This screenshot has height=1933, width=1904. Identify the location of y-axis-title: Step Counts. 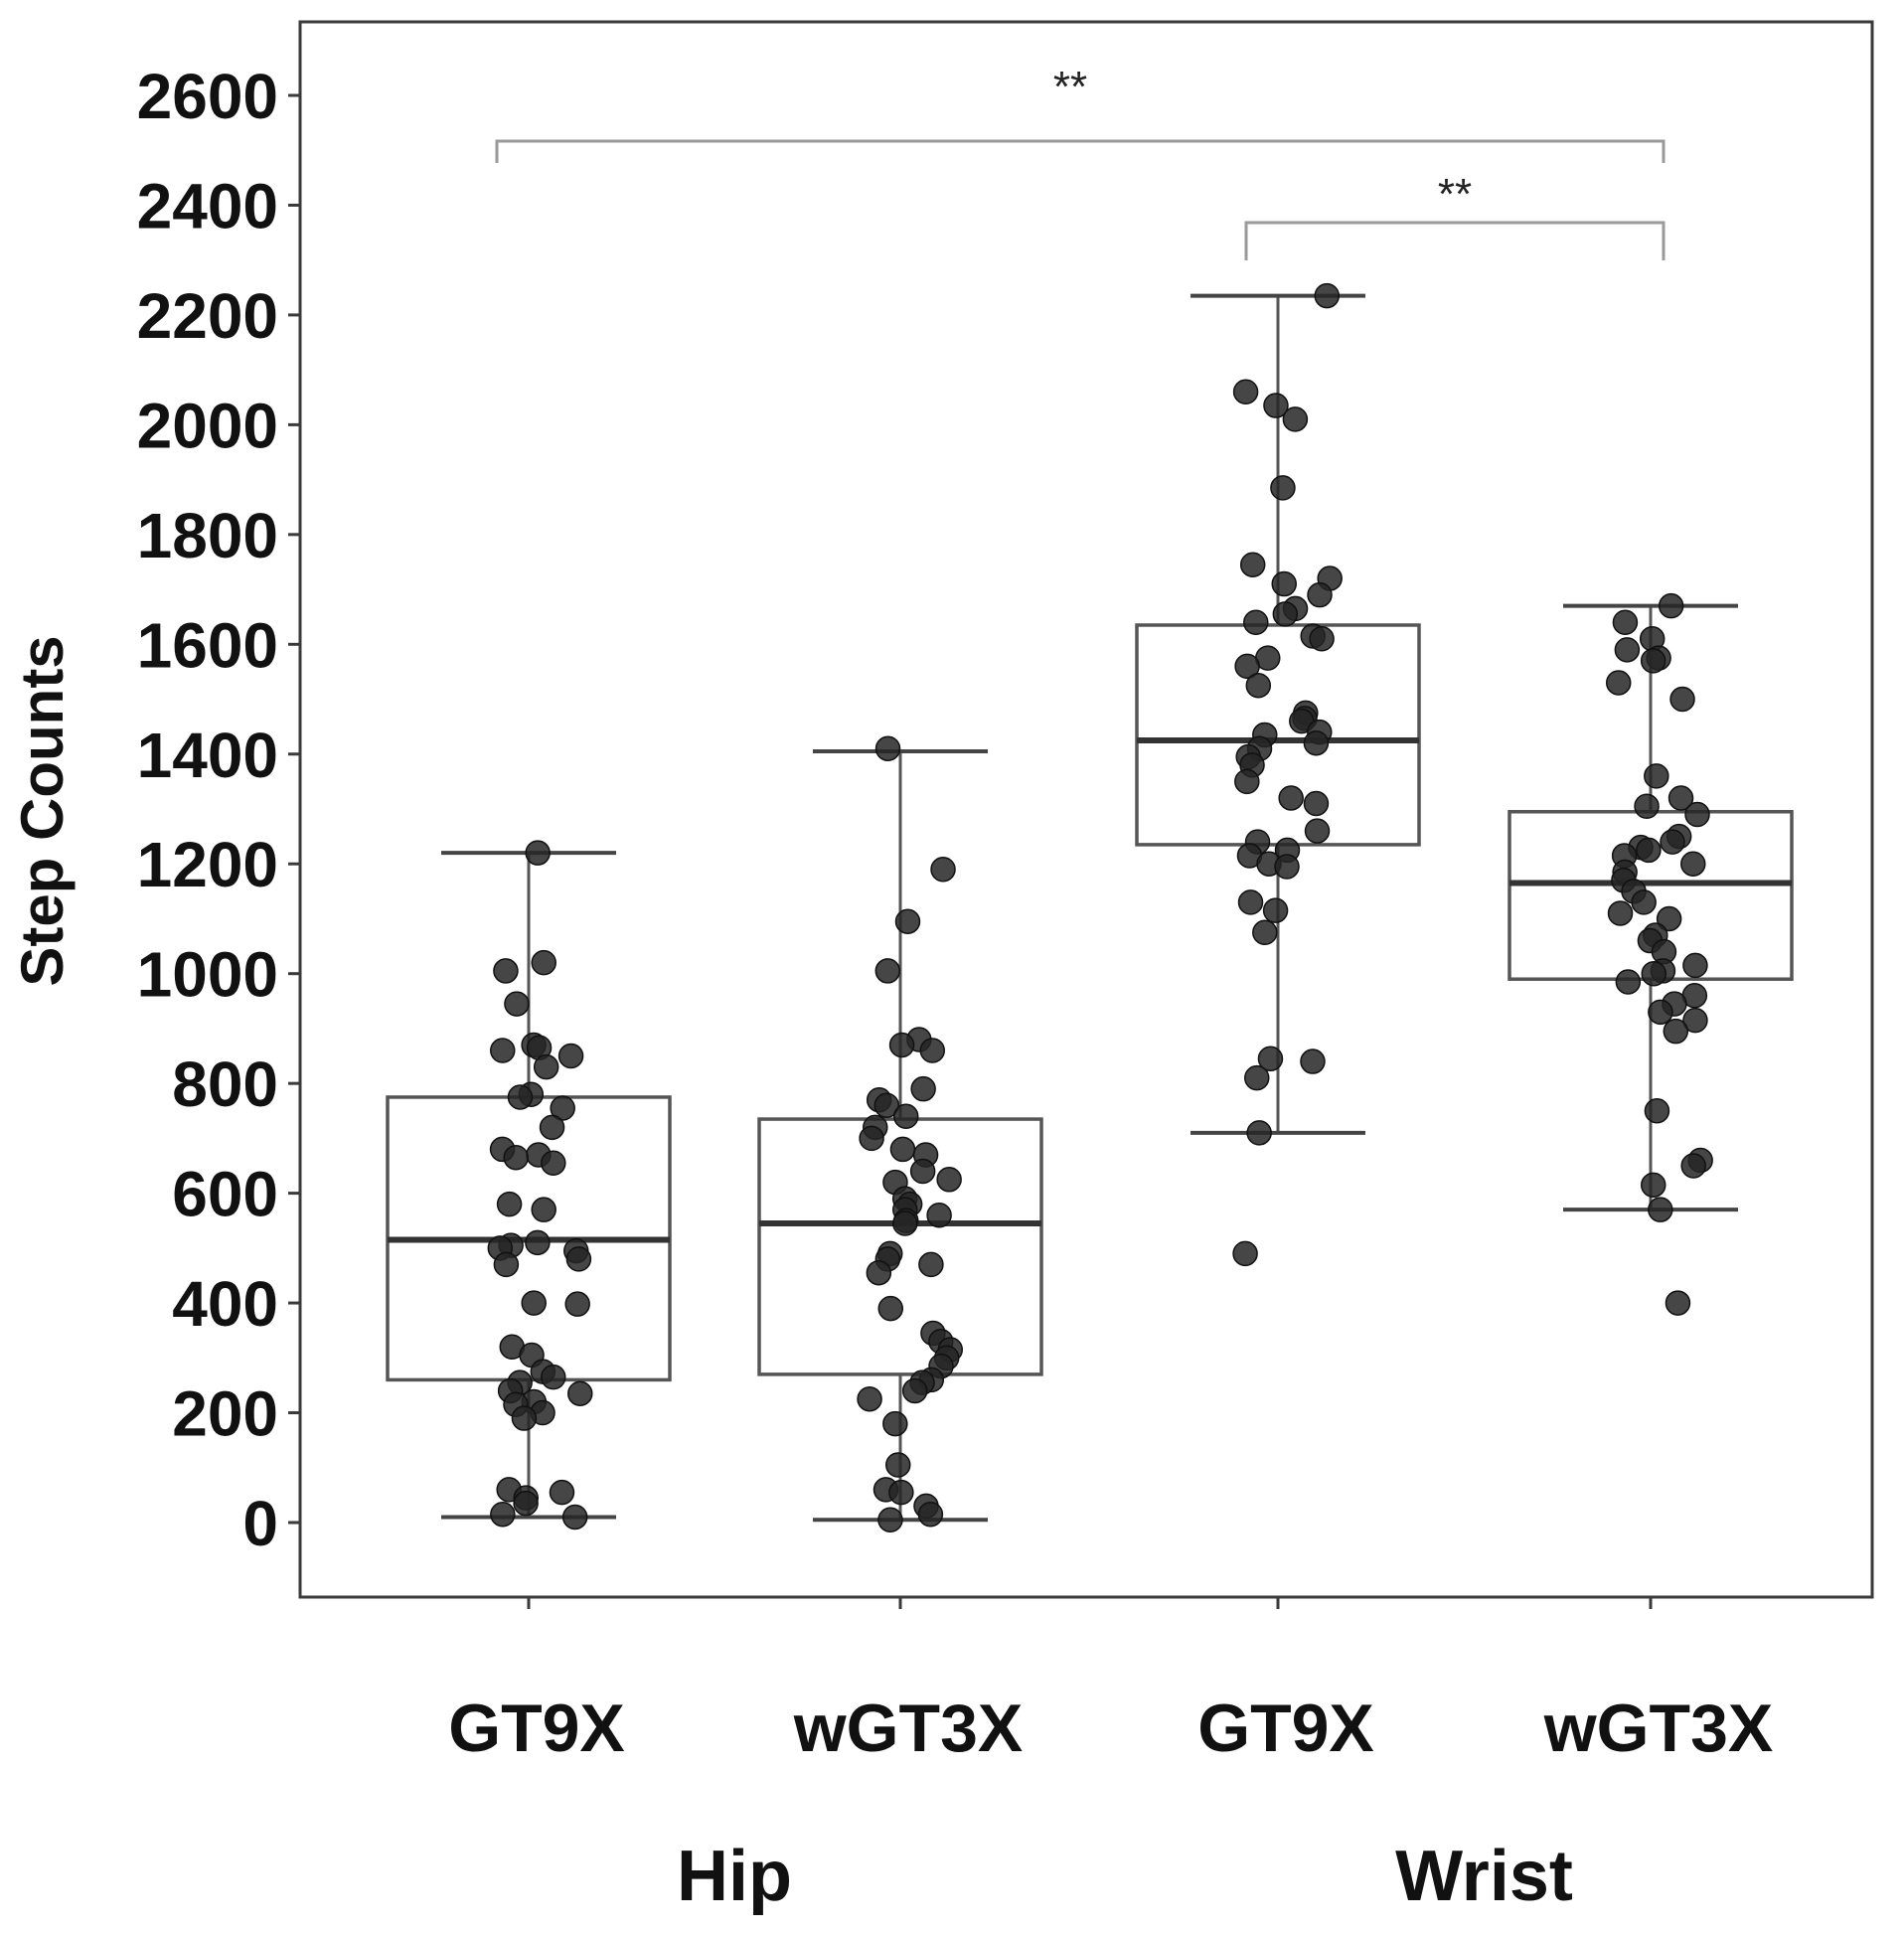
(42, 810).